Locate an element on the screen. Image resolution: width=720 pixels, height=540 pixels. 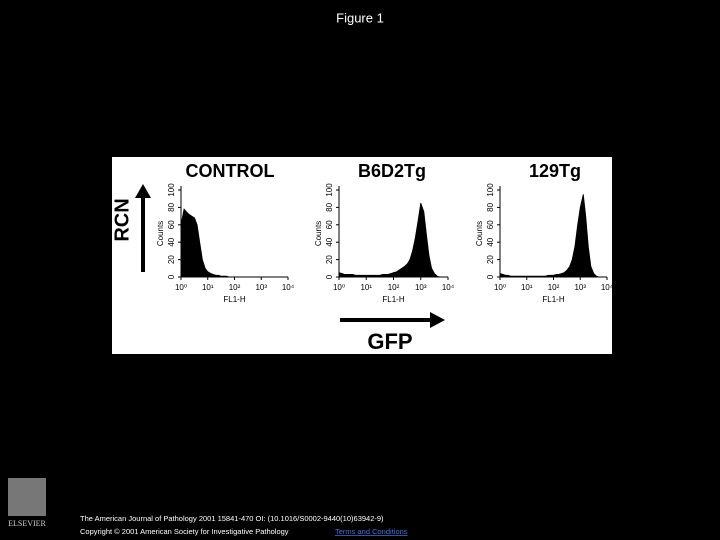
x-arrow-head is located at coordinates (437, 320).